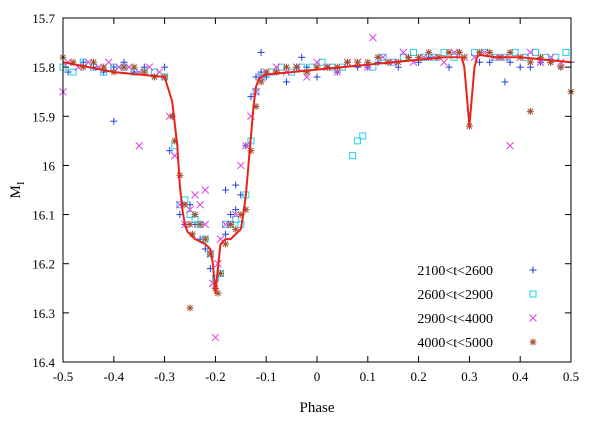 Image resolution: width=598 pixels, height=432 pixels. I want to click on legend-label: 2900<t<4000, so click(455, 319).